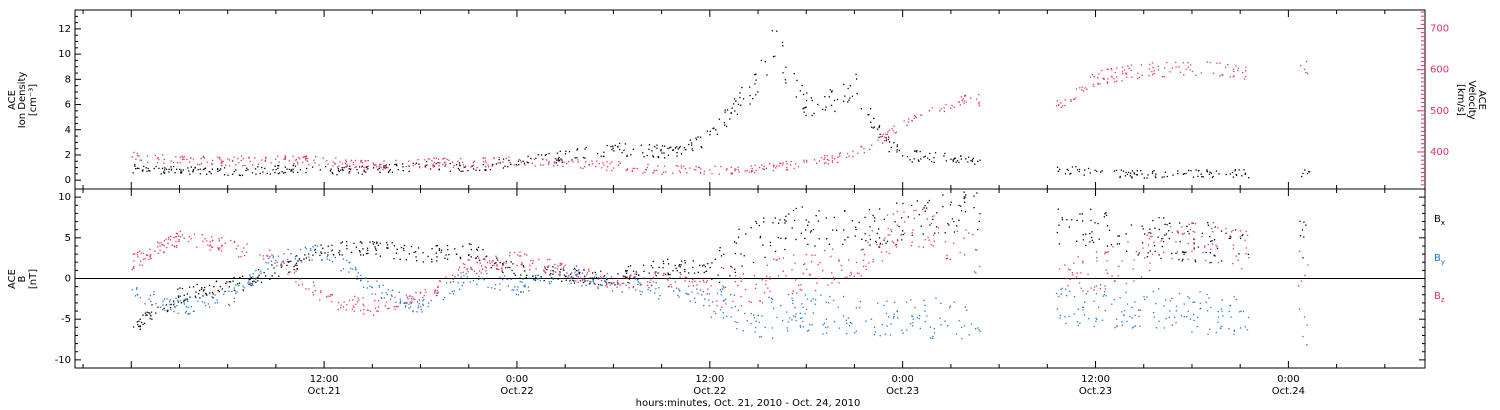 The image size is (1500, 410). I want to click on density-tick-label: 8, so click(68, 79).